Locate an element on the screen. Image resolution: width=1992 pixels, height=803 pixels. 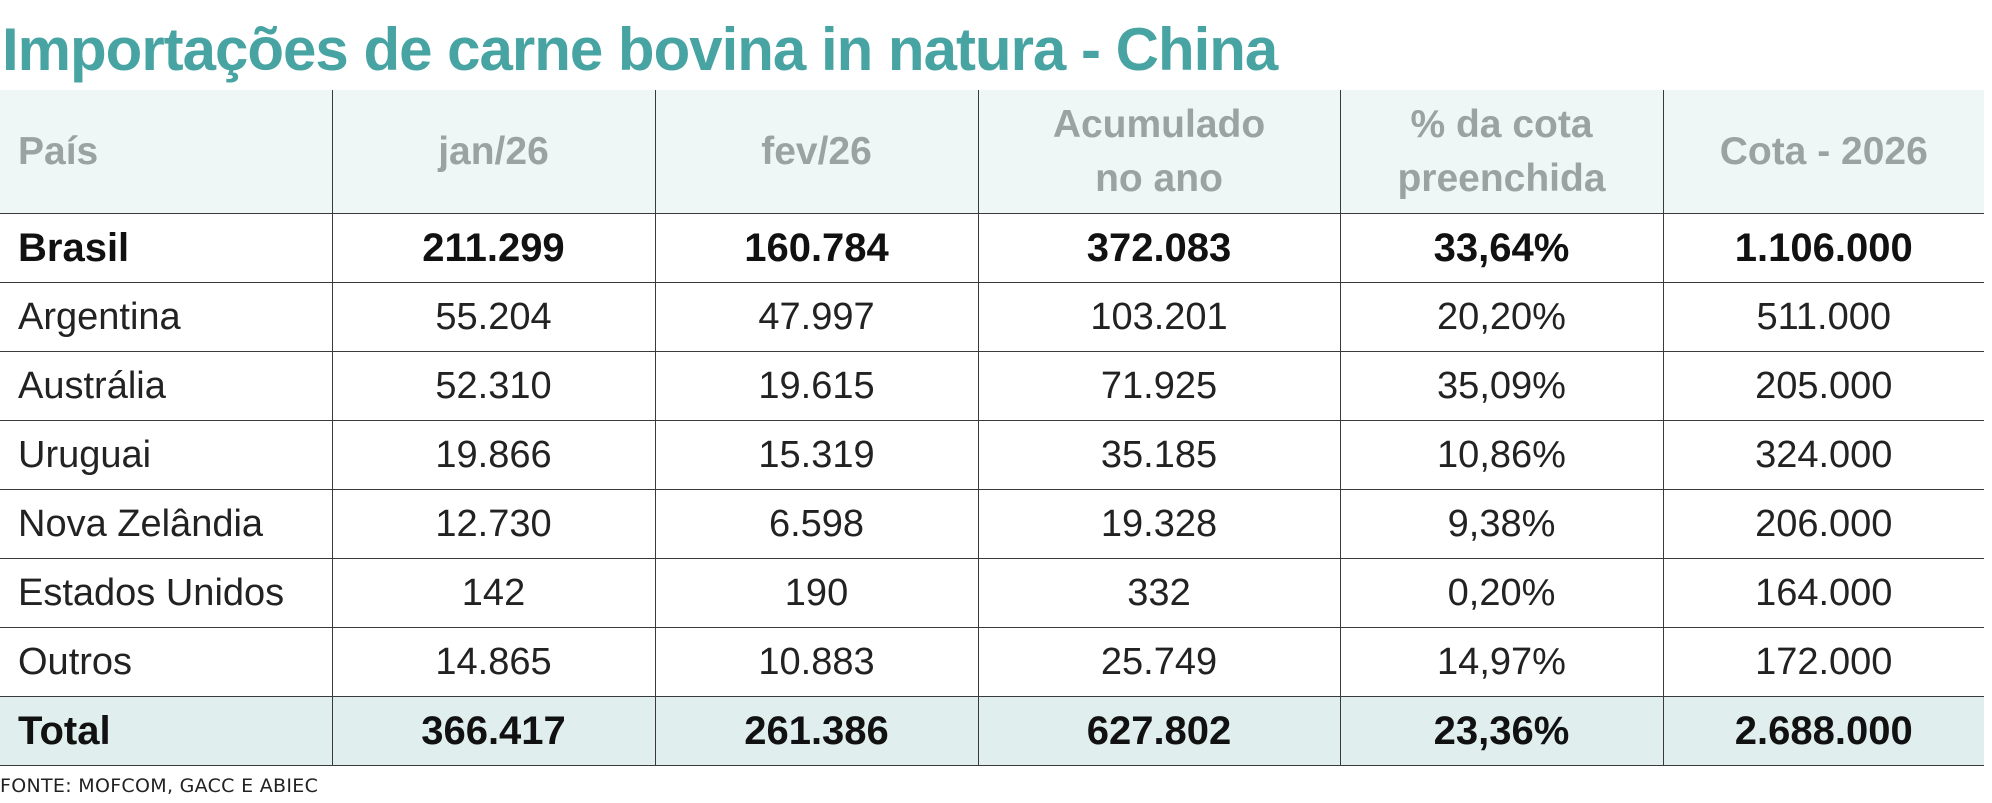
cell-pct: 10,86% is located at coordinates (1502, 455).